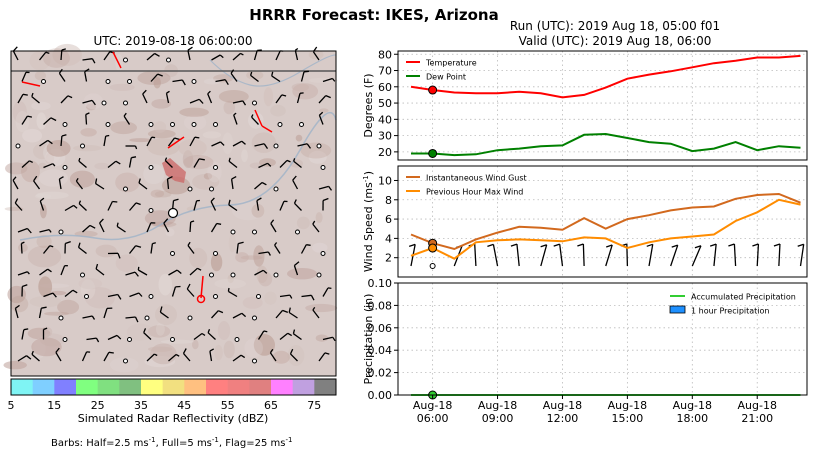  What do you see at coordinates (368, 173) in the screenshot?
I see `y-axis-label-text: )` at bounding box center [368, 173].